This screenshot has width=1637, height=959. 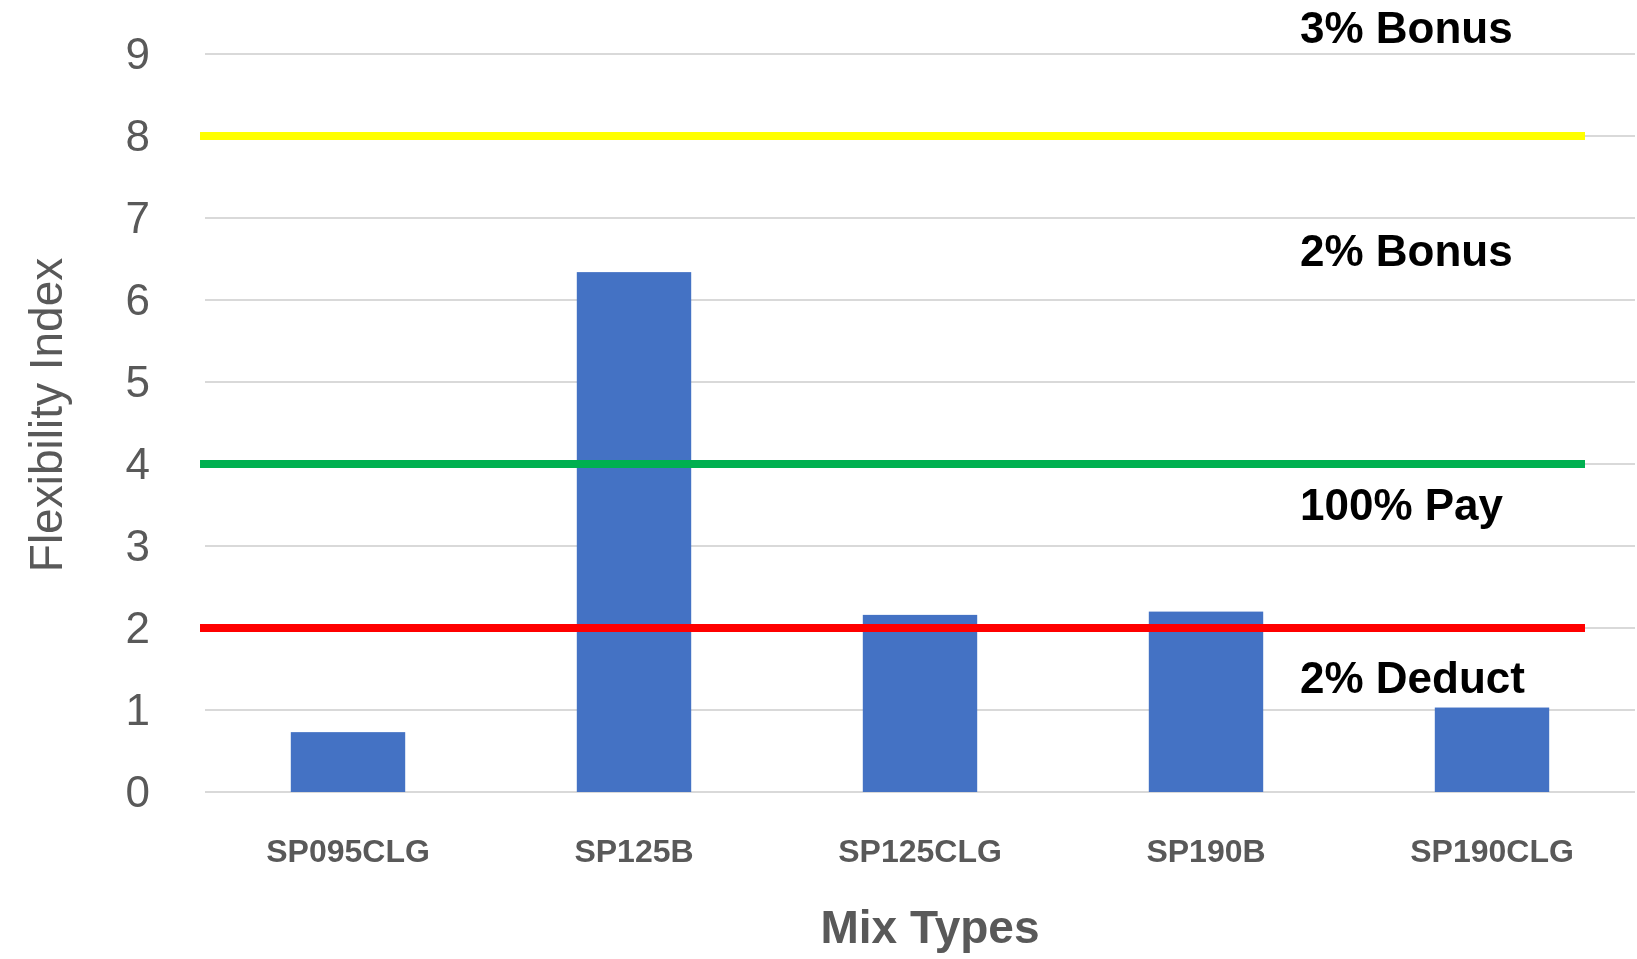 I want to click on y-tick-label: 2, so click(x=137, y=628).